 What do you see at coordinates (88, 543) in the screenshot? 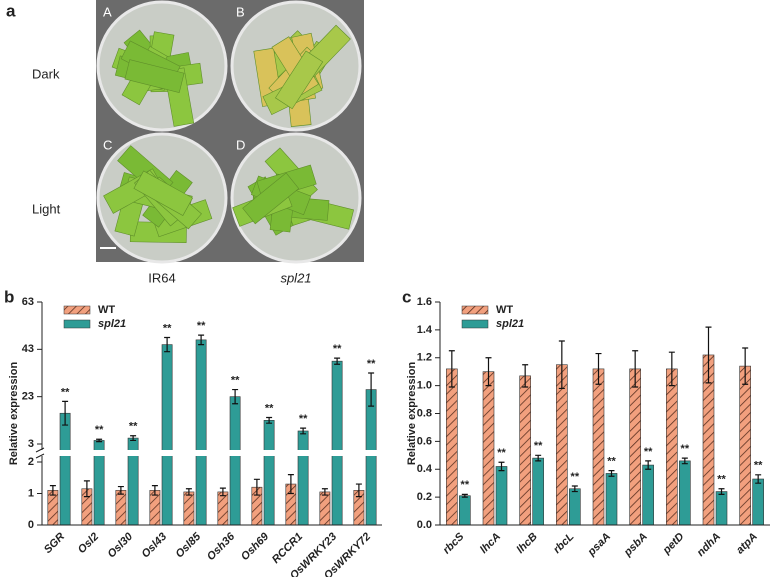
I see `x-tick-label: Osl2` at bounding box center [88, 543].